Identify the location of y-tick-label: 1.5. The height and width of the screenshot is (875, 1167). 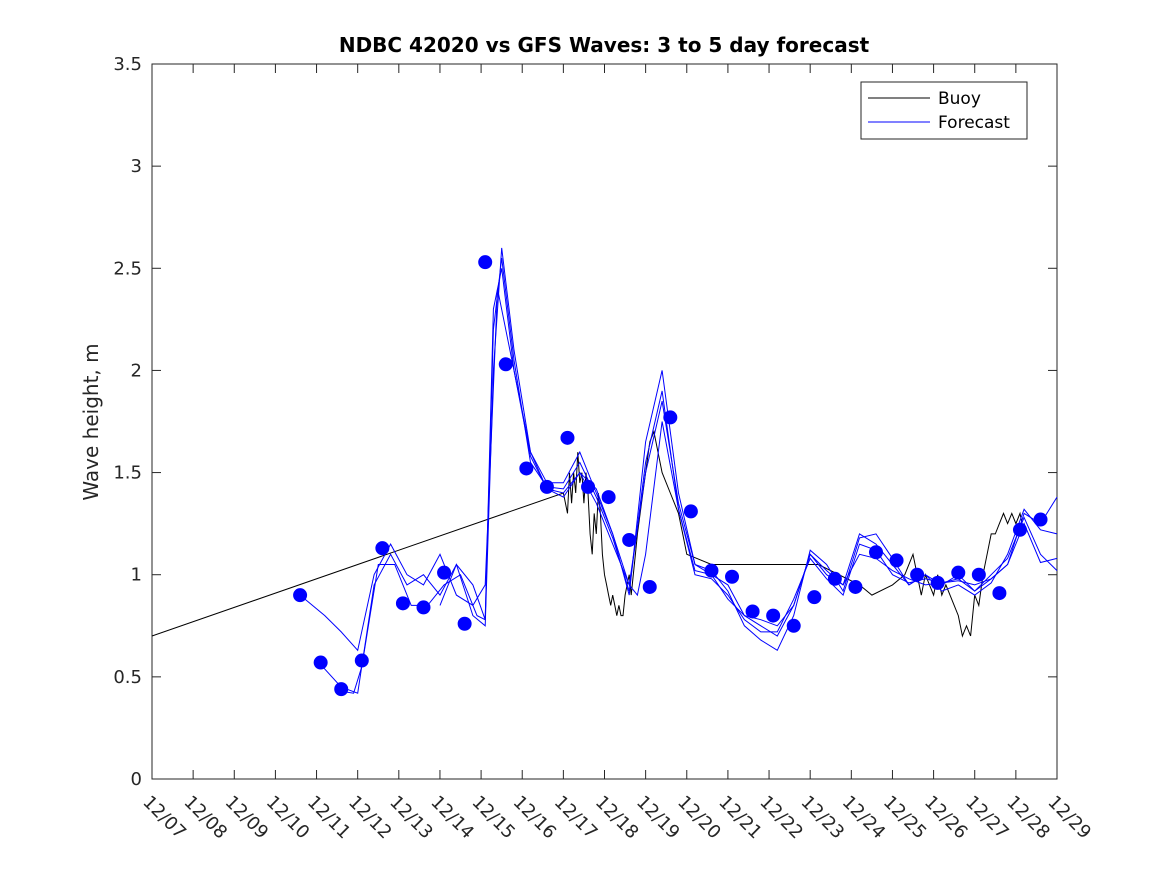
(127, 473).